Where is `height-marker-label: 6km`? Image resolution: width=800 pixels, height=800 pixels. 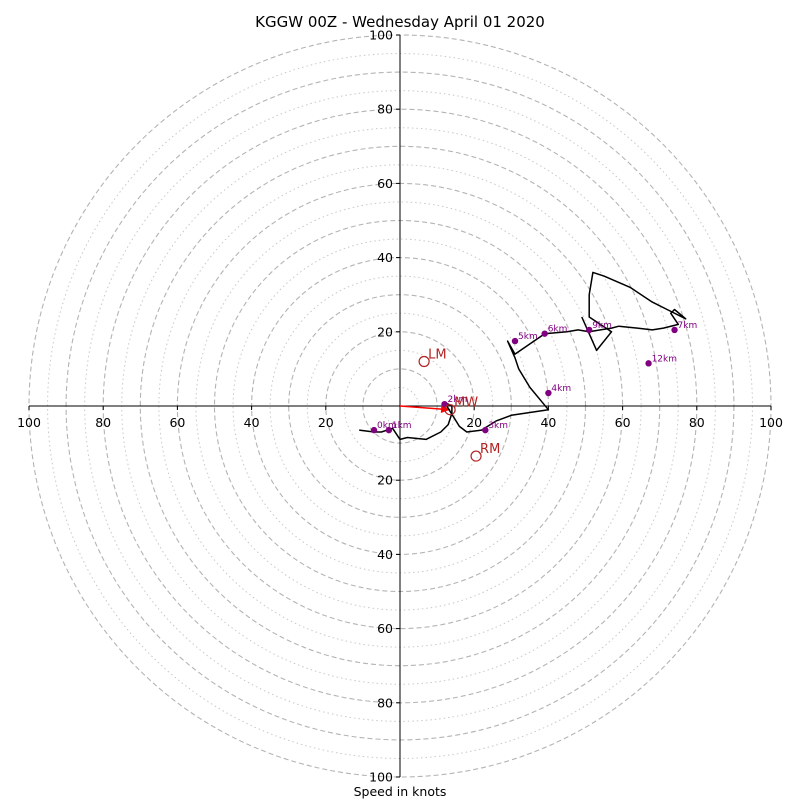
height-marker-label: 6km is located at coordinates (558, 330).